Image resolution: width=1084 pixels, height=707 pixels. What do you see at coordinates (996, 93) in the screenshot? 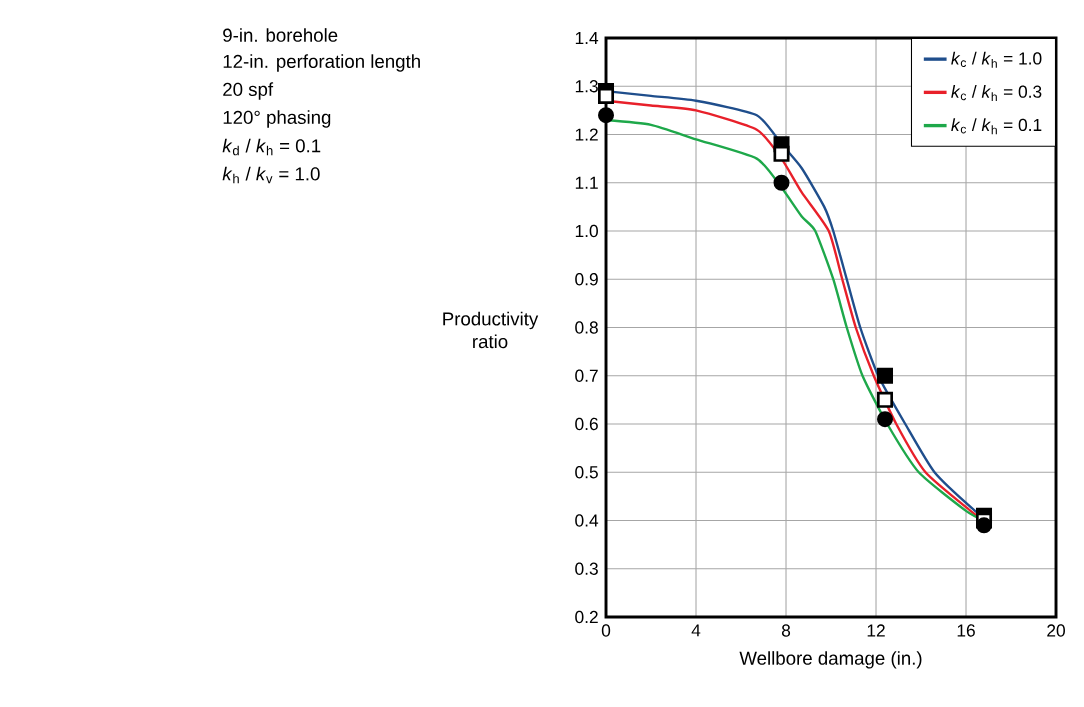
I see `legend-label: k$_{c}$ / k$_{h}$ = 0.3` at bounding box center [996, 93].